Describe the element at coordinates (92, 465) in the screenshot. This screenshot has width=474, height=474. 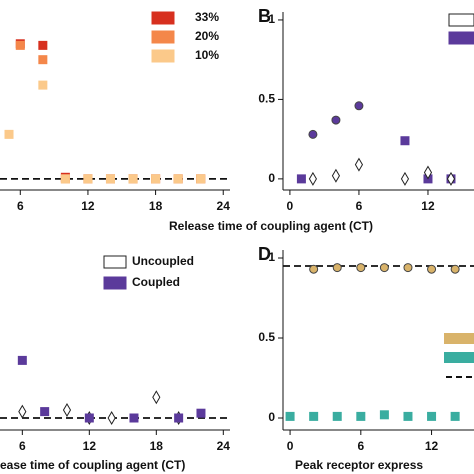
I see `x-axis-label: ease time of coupling agent (CT)` at that location.